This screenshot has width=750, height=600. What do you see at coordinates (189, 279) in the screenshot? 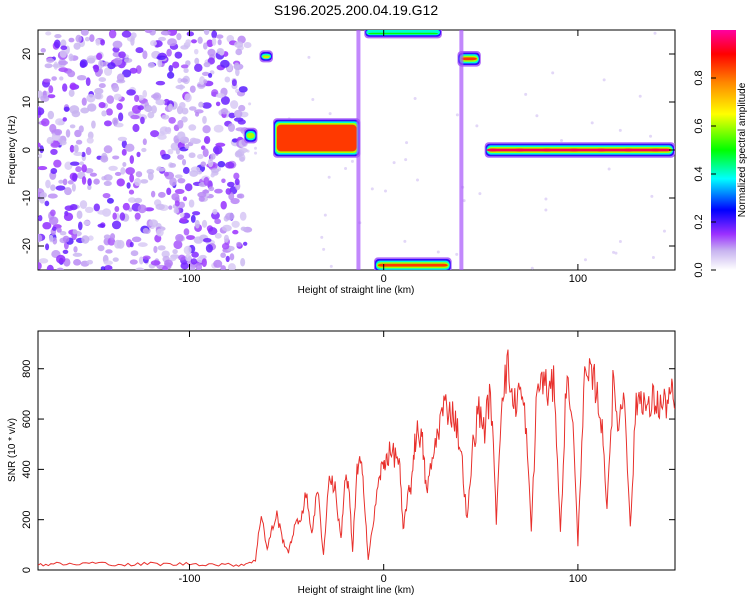
I see `heatmap-x-tick-label: -100` at bounding box center [189, 279].